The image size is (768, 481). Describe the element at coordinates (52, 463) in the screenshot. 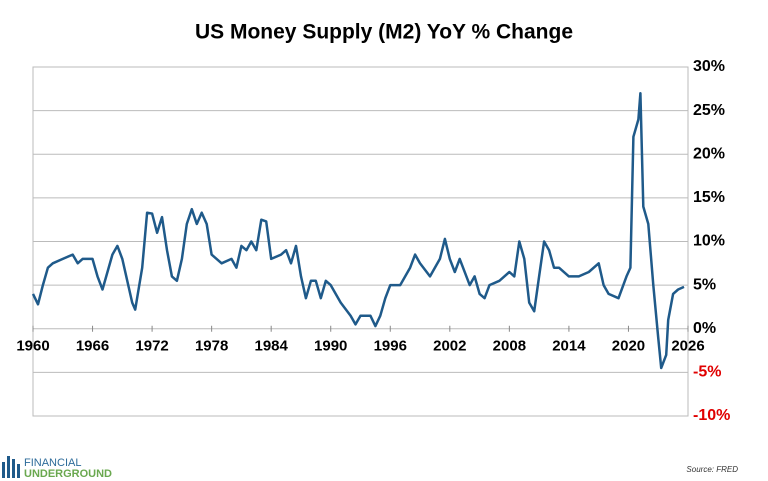

I see `logo-text: FINANCIAL` at that location.